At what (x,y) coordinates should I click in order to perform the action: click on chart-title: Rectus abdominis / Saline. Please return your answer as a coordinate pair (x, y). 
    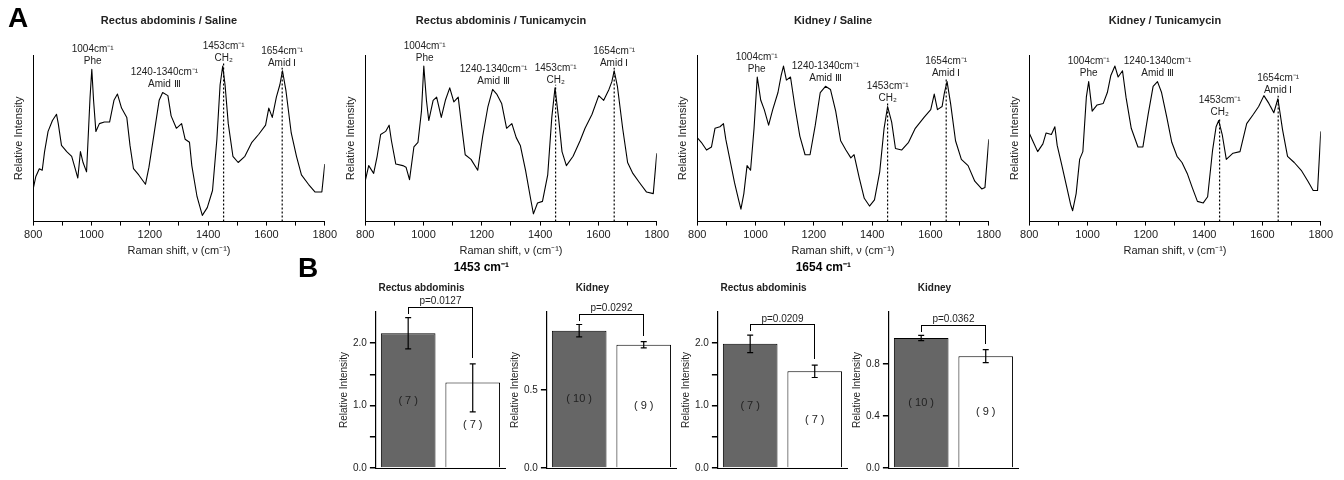
    Looking at the image, I should click on (169, 19).